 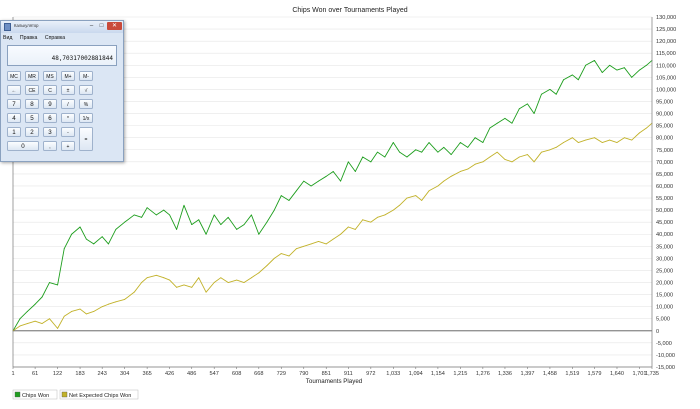 I want to click on key--: -, so click(x=68, y=132).